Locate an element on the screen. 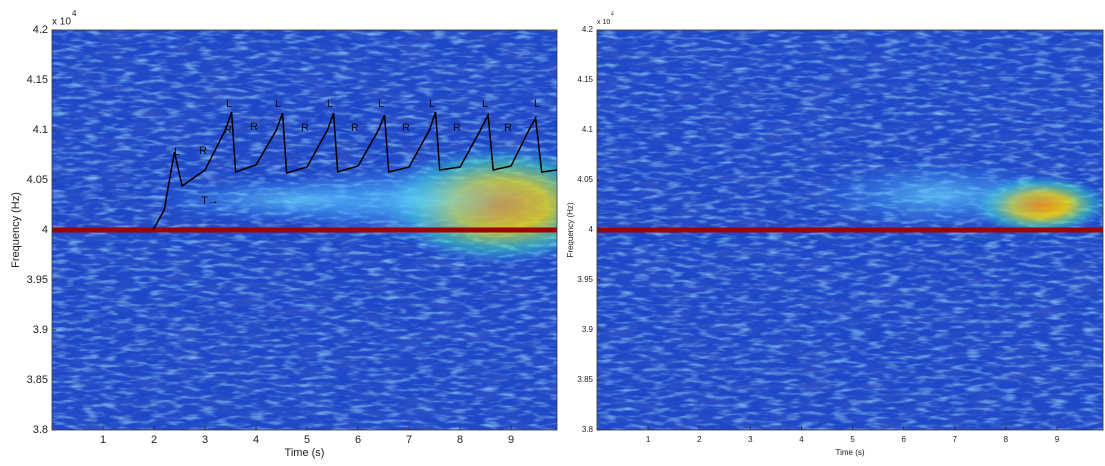 This screenshot has width=1105, height=466. trace-line is located at coordinates (355, 171).